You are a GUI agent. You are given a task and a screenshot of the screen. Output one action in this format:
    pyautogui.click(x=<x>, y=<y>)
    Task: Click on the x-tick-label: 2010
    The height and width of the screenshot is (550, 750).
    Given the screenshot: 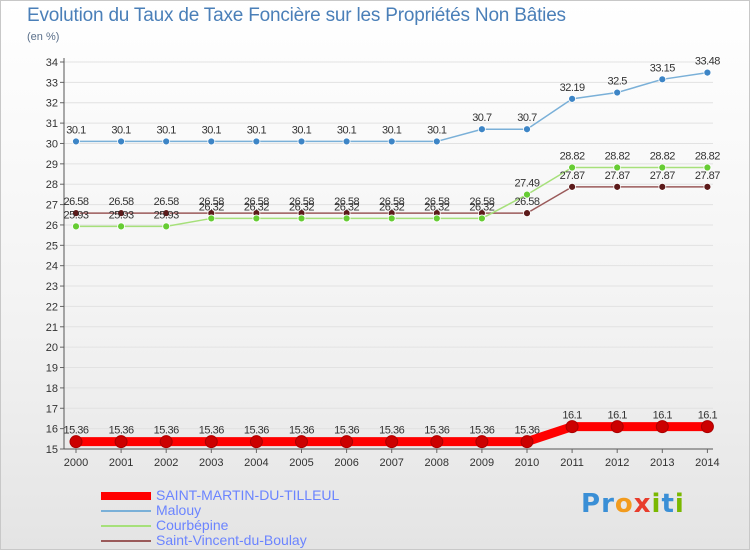 What is the action you would take?
    pyautogui.click(x=527, y=463)
    